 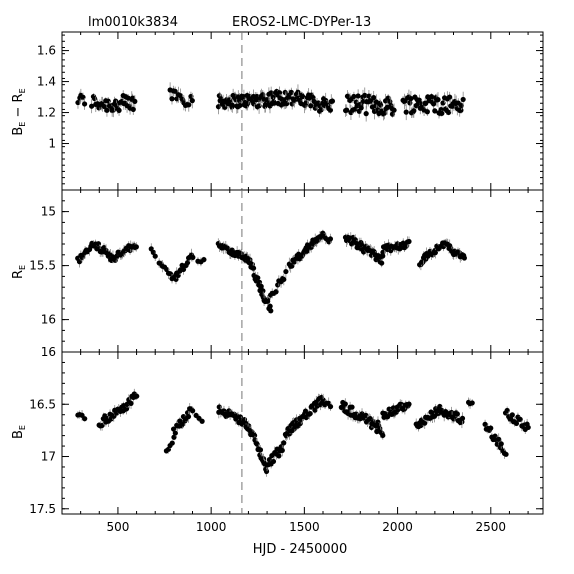 What do you see at coordinates (397, 527) in the screenshot?
I see `xtick-label: 2000` at bounding box center [397, 527].